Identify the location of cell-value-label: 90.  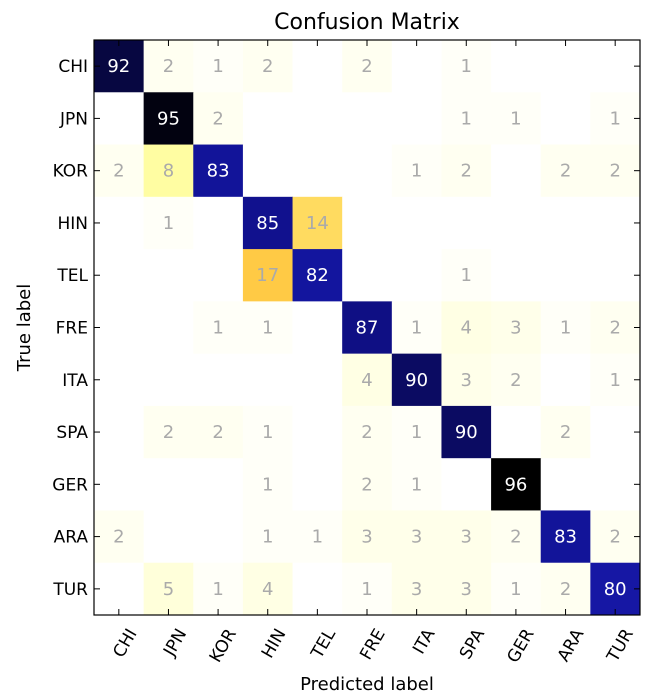
(416, 380).